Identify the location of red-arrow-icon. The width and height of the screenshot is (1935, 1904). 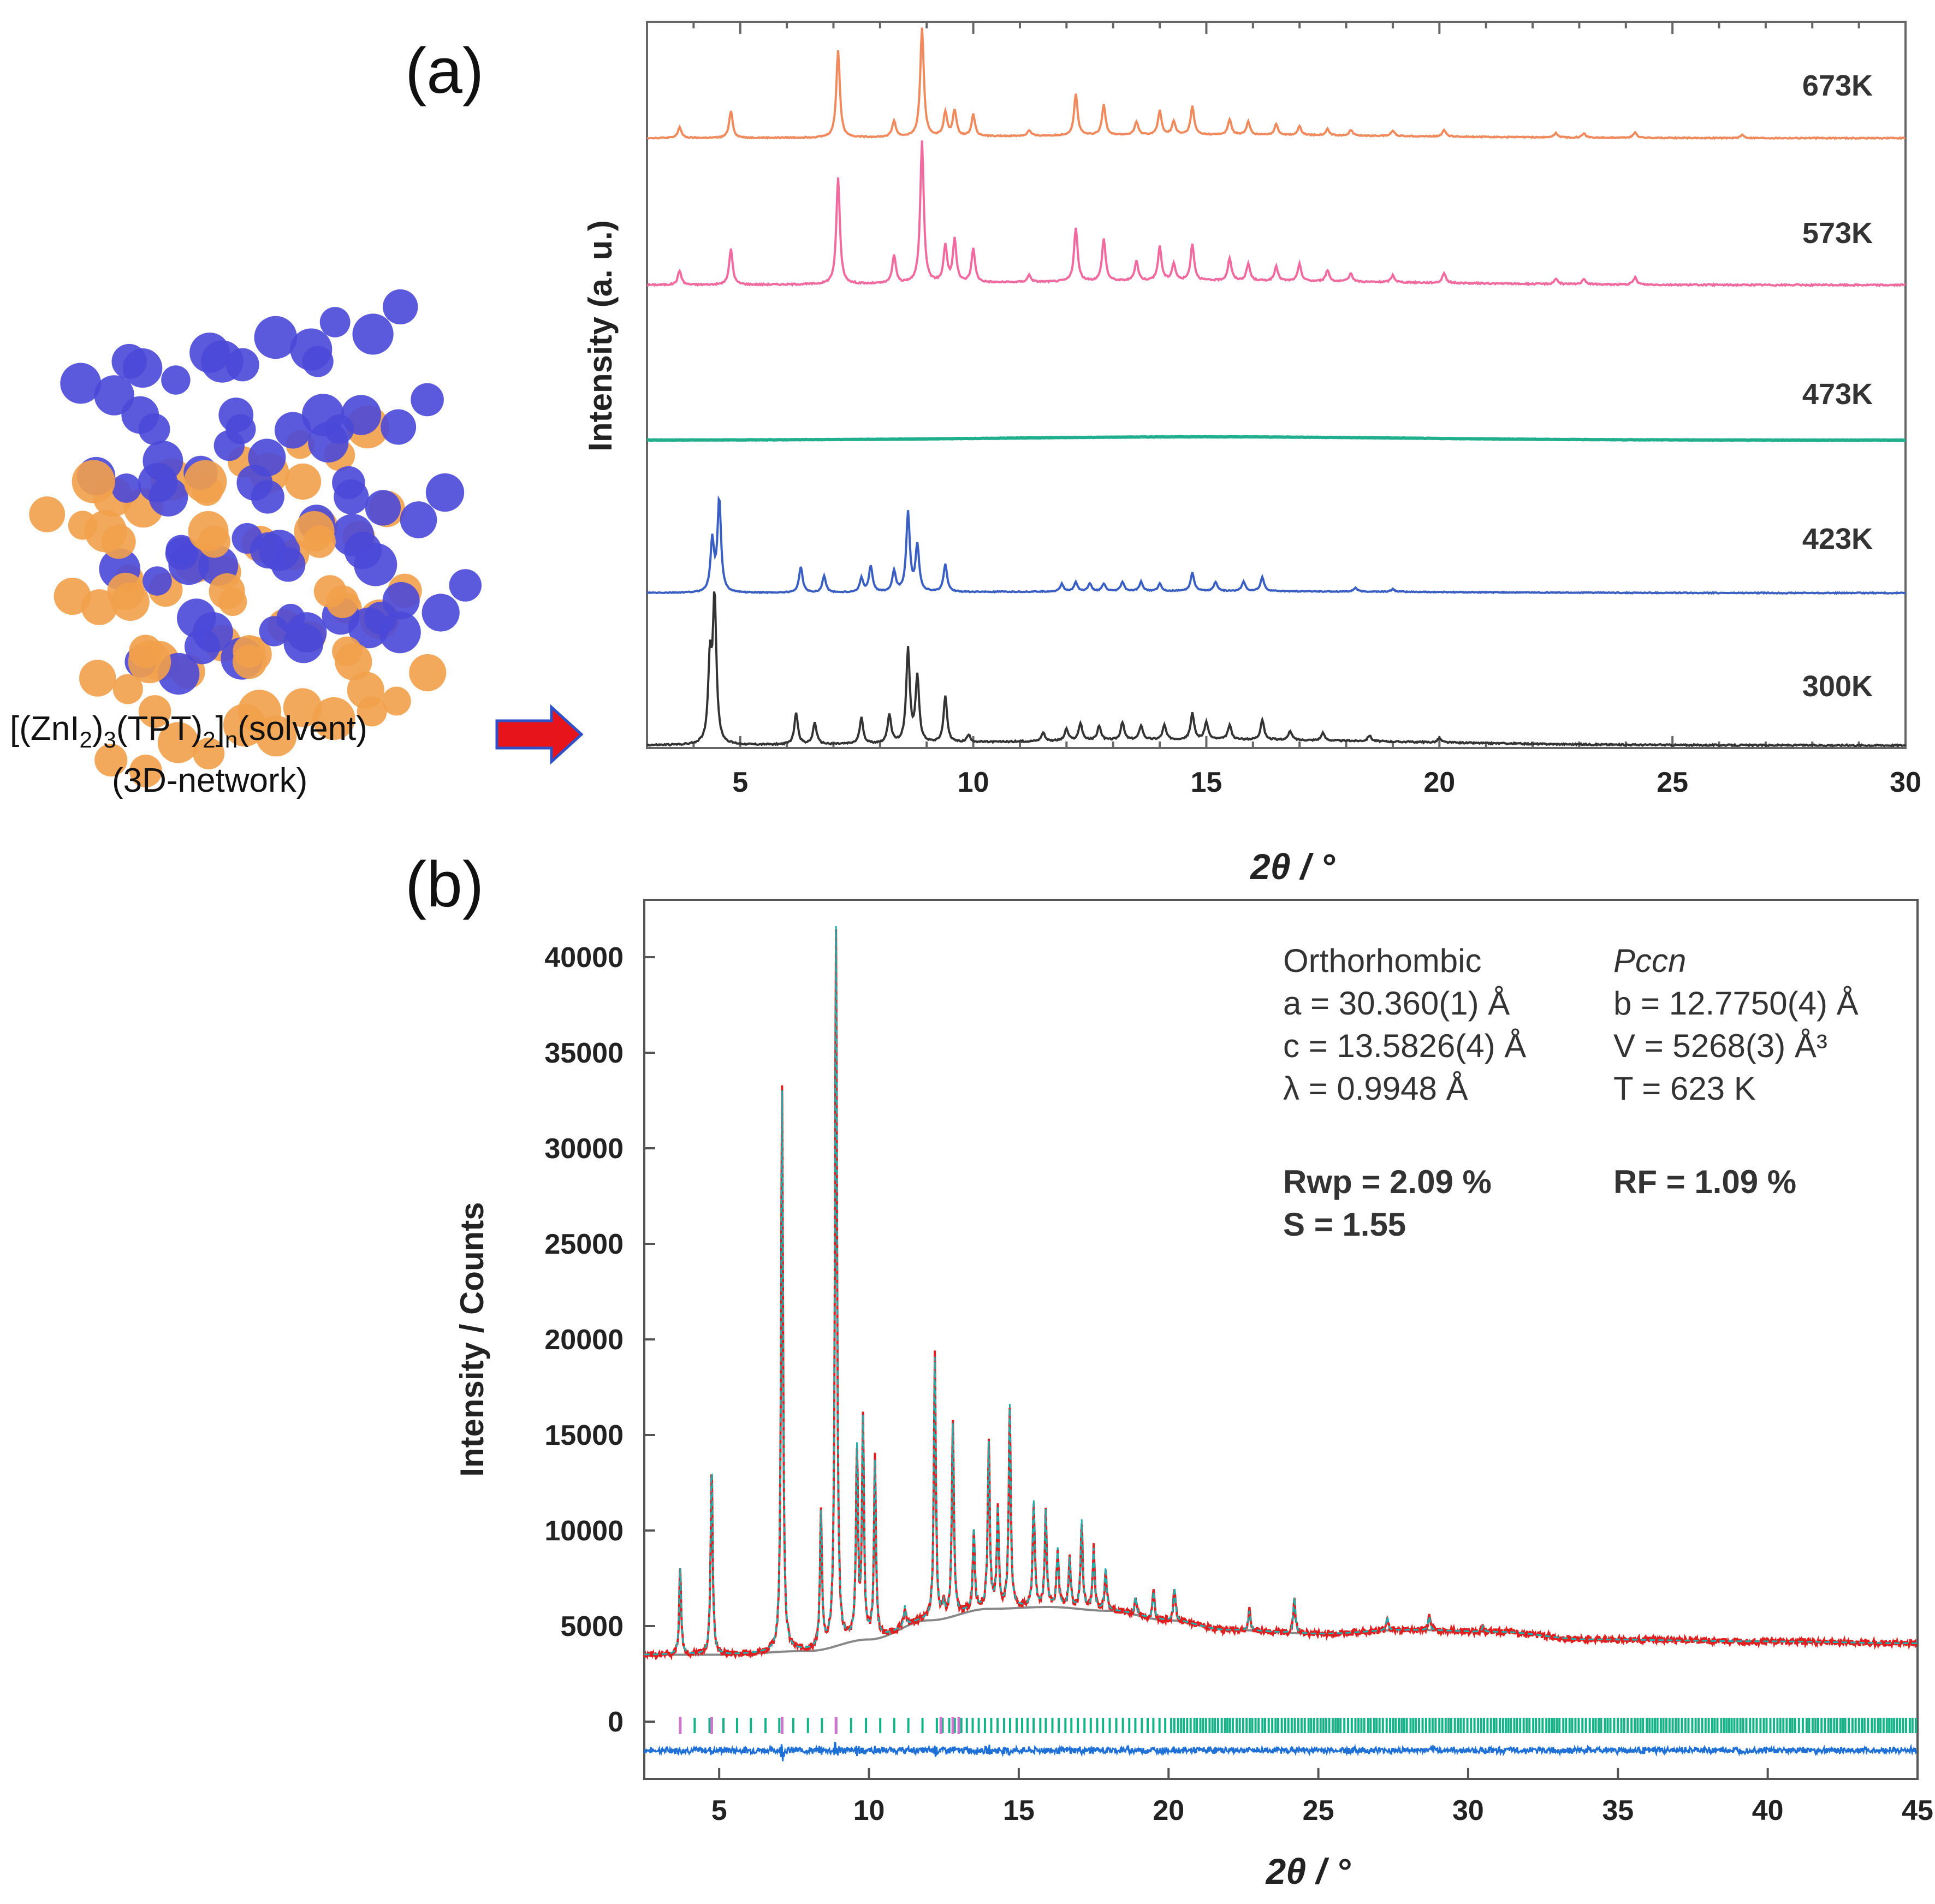
(539, 734).